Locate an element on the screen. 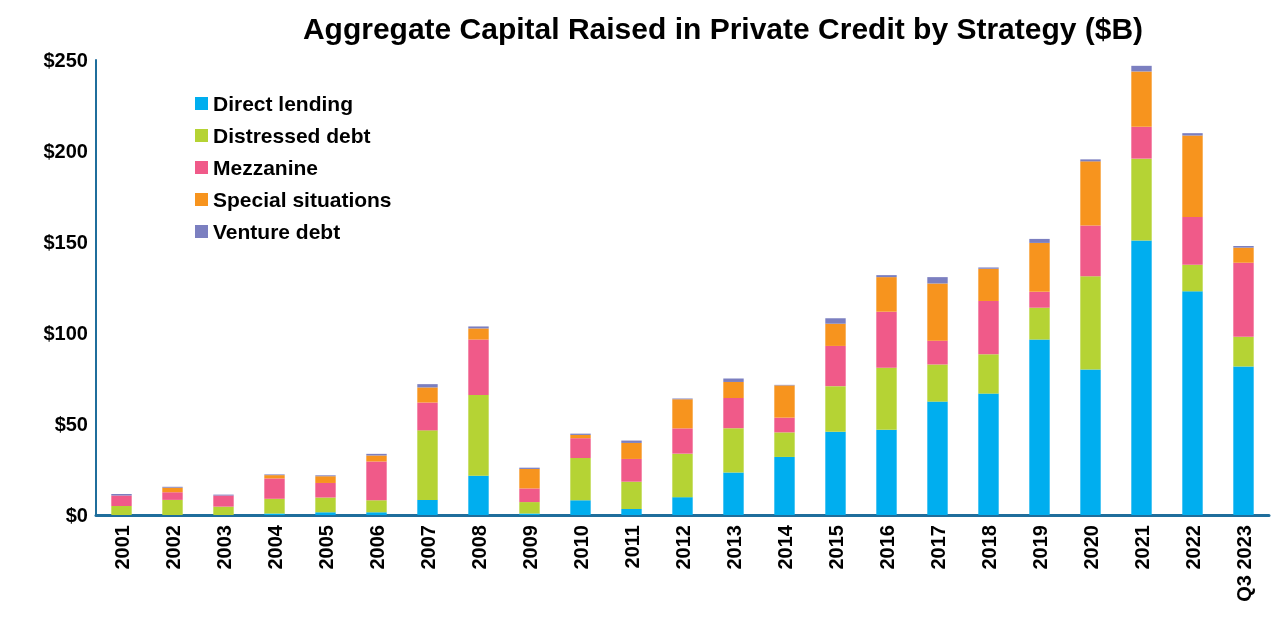 The width and height of the screenshot is (1283, 627). x-tick-label: 2022 is located at coordinates (1192, 547).